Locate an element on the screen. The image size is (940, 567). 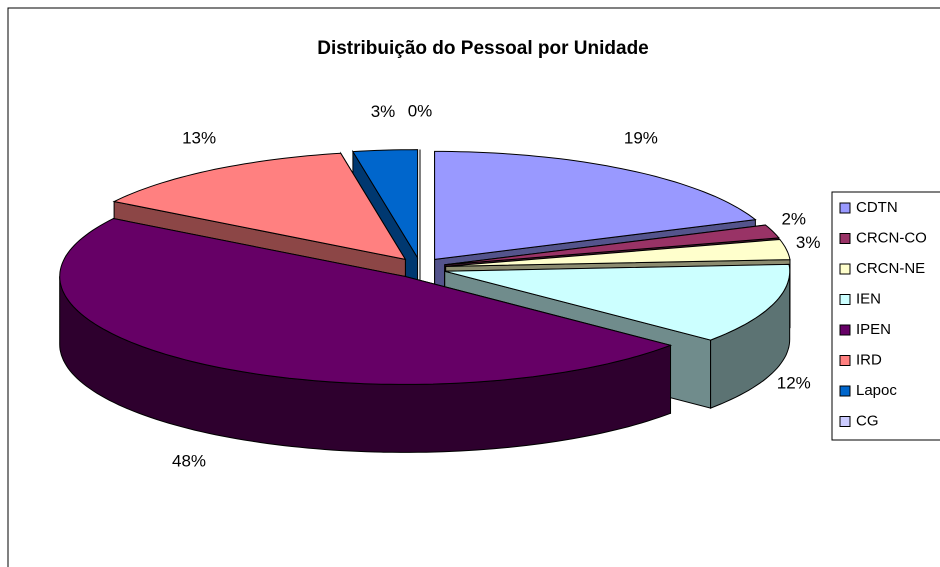
data-label: 19% is located at coordinates (641, 137).